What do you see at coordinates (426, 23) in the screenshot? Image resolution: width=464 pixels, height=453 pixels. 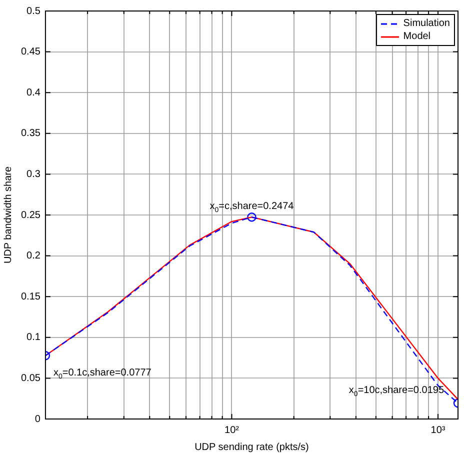 I see `legend-label: Simulation` at bounding box center [426, 23].